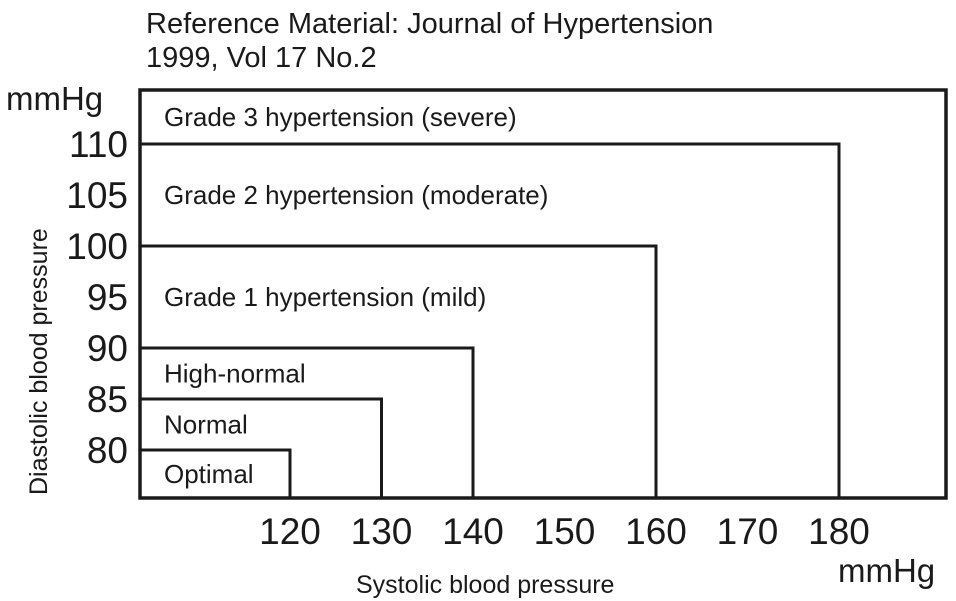 The width and height of the screenshot is (956, 601). I want to click on zone-label-grade-1-hypertension-mild: Grade 1 hypertension (mild), so click(325, 297).